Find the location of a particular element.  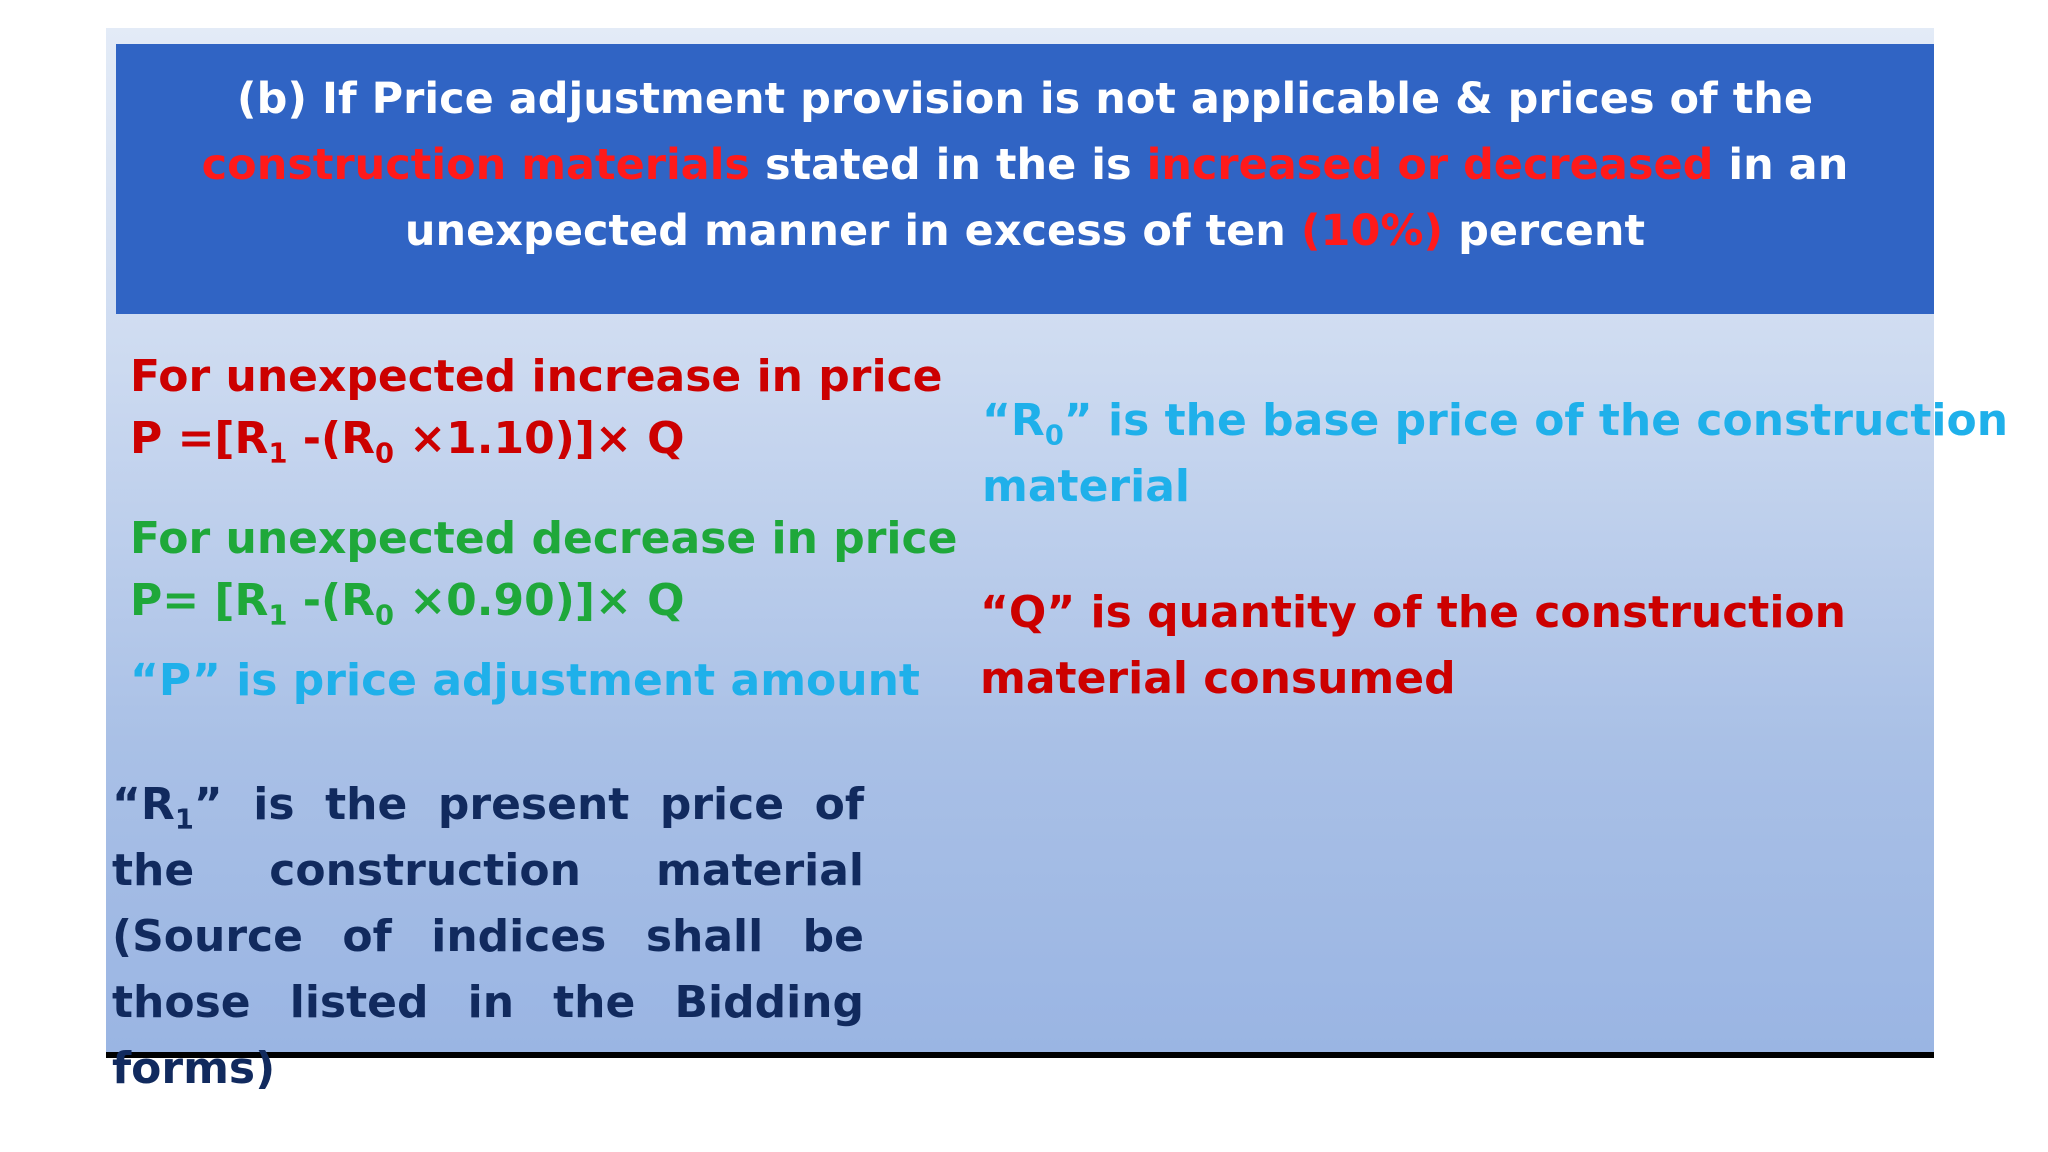

banner-text-4: percent is located at coordinates (1544, 231).